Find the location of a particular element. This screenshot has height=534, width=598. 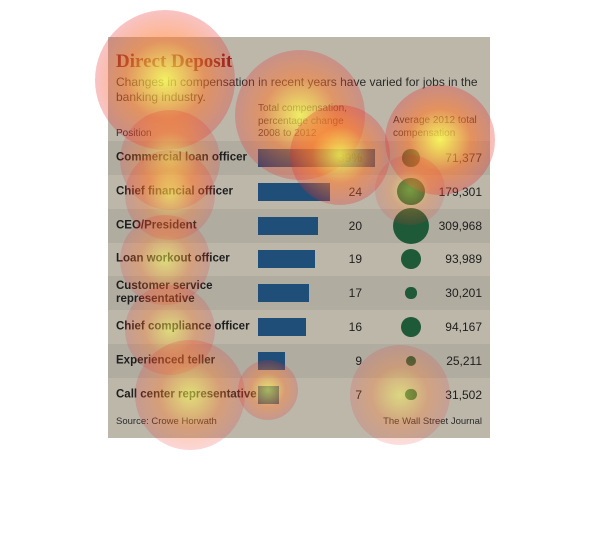

value-label: 179,301 is located at coordinates (460, 191).